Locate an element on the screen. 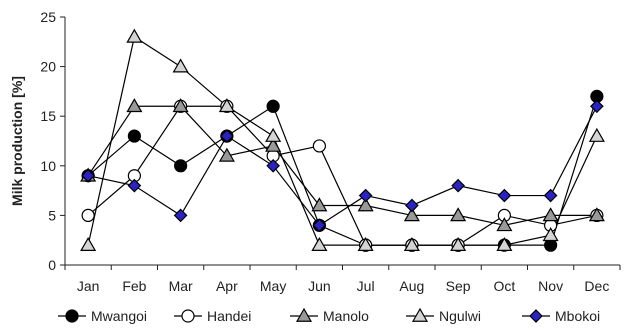  x-tick-label: May is located at coordinates (273, 286).